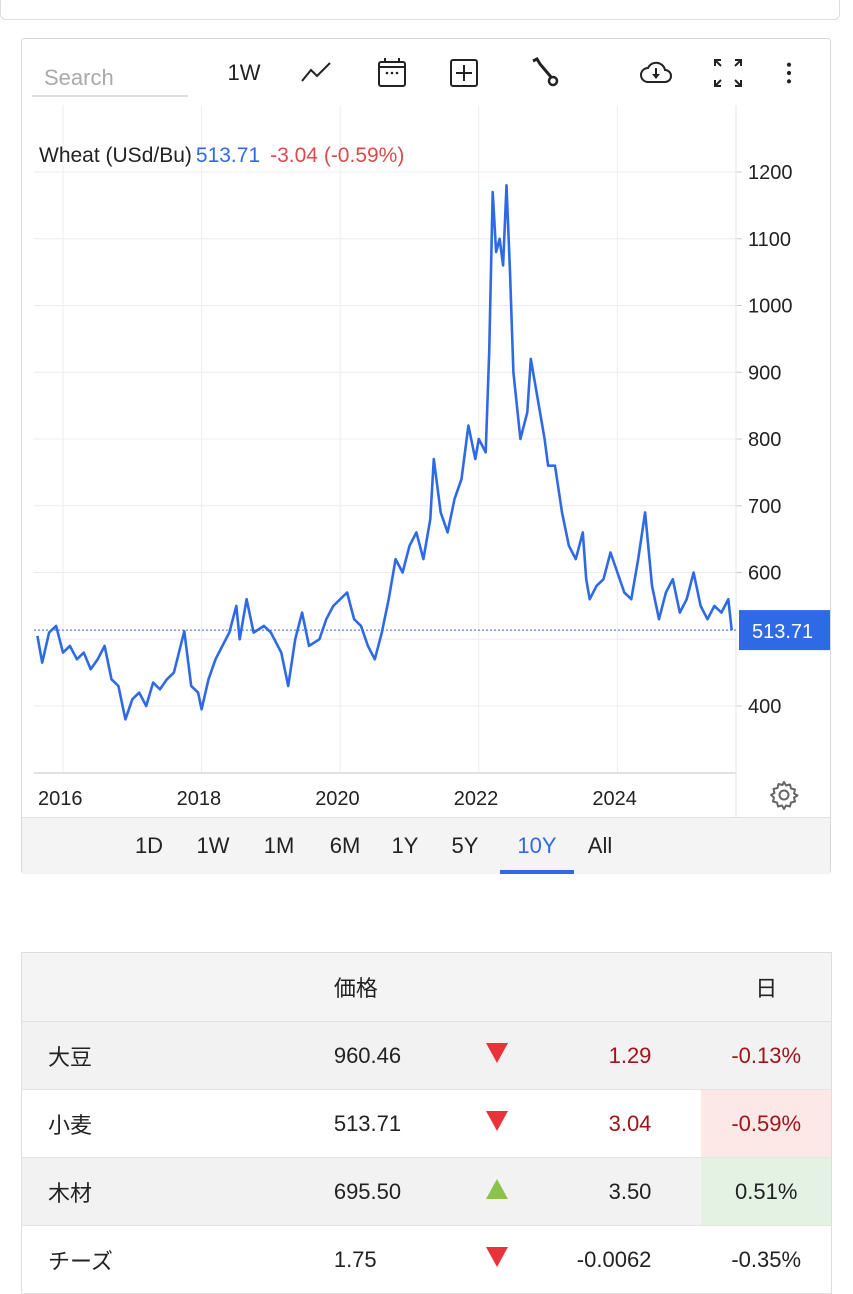 Image resolution: width=853 pixels, height=1294 pixels. Describe the element at coordinates (337, 155) in the screenshot. I see `legend-change: -3.04 (-0.59%)` at that location.